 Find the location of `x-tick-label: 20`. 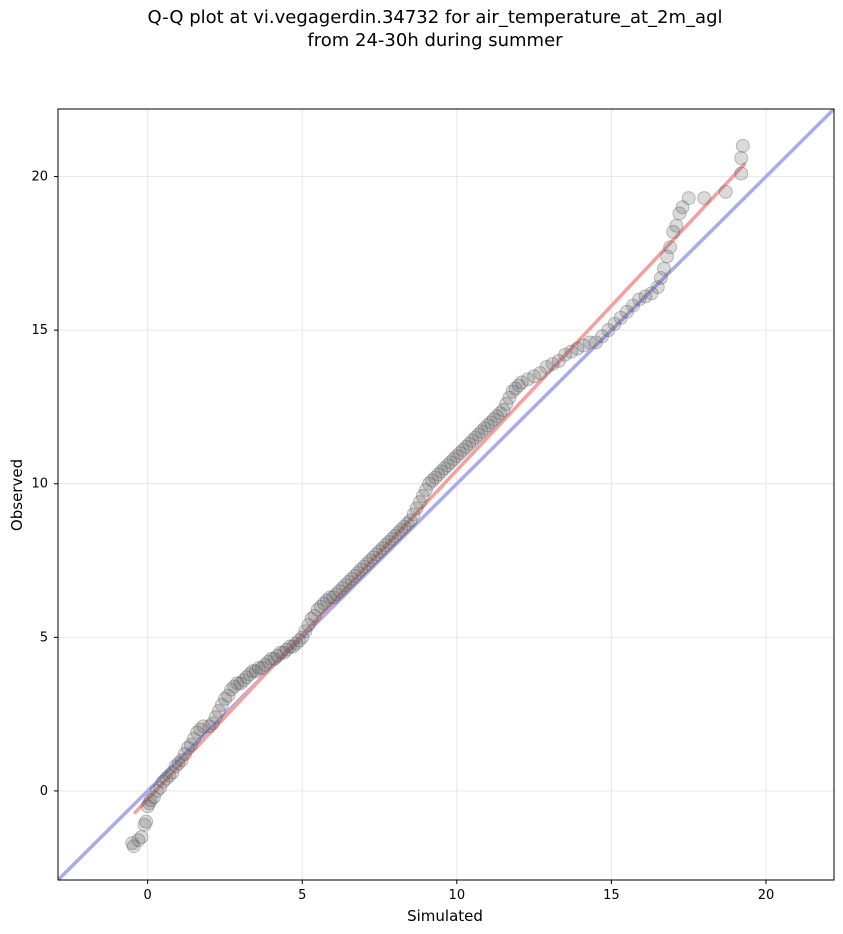

x-tick-label: 20 is located at coordinates (766, 895).